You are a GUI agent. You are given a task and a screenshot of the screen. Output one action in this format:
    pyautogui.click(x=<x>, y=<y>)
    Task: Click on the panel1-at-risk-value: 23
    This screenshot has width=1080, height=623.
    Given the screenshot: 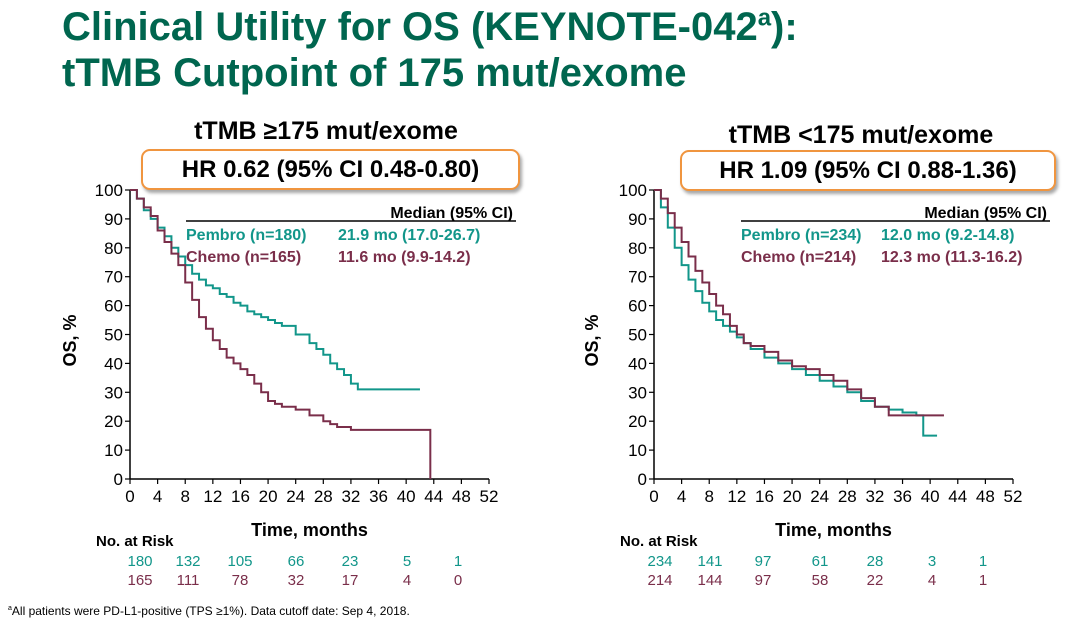 What is the action you would take?
    pyautogui.click(x=350, y=561)
    